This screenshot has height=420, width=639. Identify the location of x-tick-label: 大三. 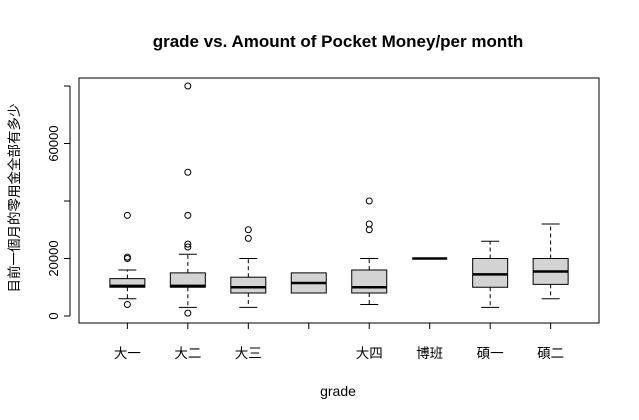
(248, 354).